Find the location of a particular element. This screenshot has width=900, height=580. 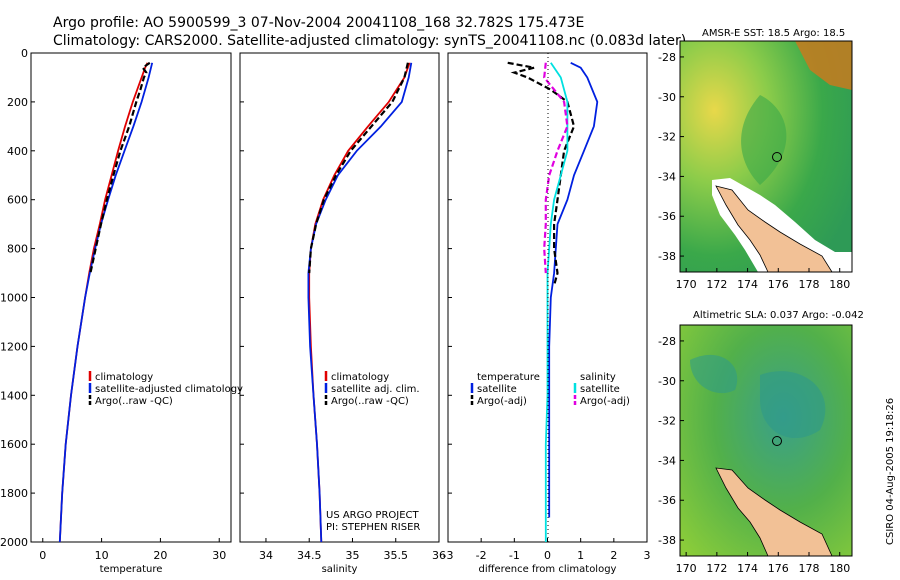

depth-tick-label: 400 is located at coordinates (17, 151).